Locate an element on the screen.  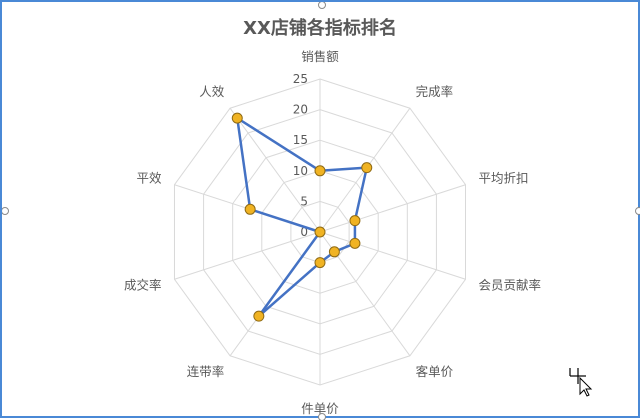
r-tick-label: 5 is located at coordinates (304, 201).